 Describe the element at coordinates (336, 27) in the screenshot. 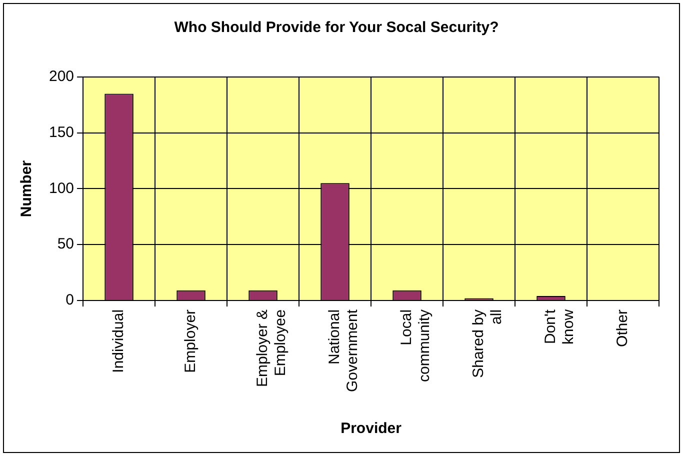

I see `chart-title: Who Should Provide for Your Socal Security?` at that location.